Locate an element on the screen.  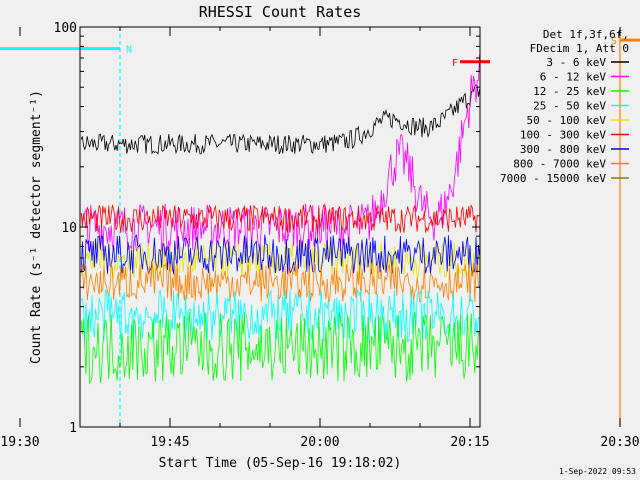
render-timestamp: 1-Sep-2022 09:53 is located at coordinates (597, 471).